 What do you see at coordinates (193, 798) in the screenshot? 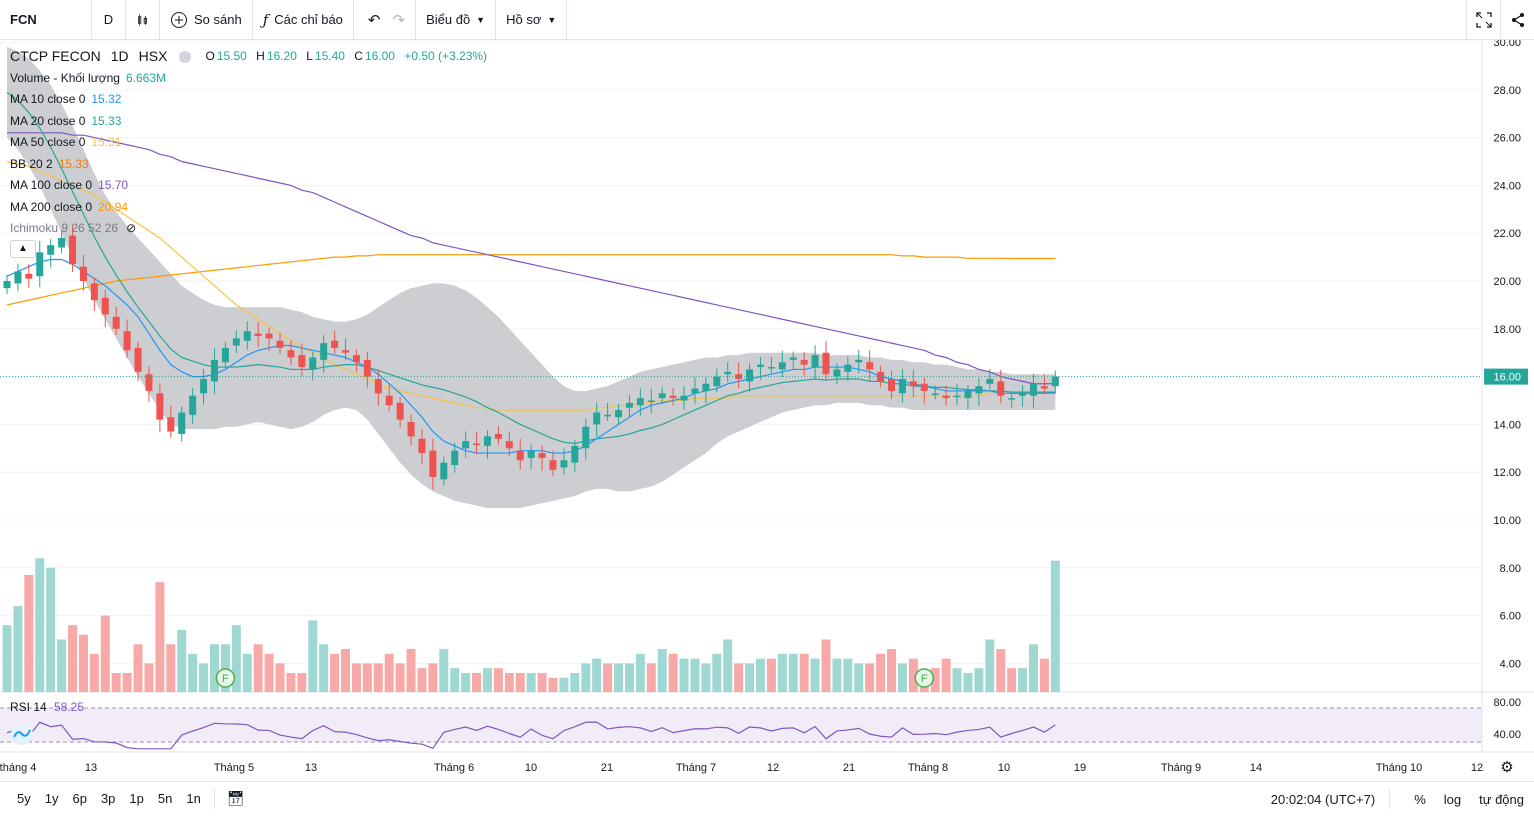
I see `range-button-1n: 1n` at bounding box center [193, 798].